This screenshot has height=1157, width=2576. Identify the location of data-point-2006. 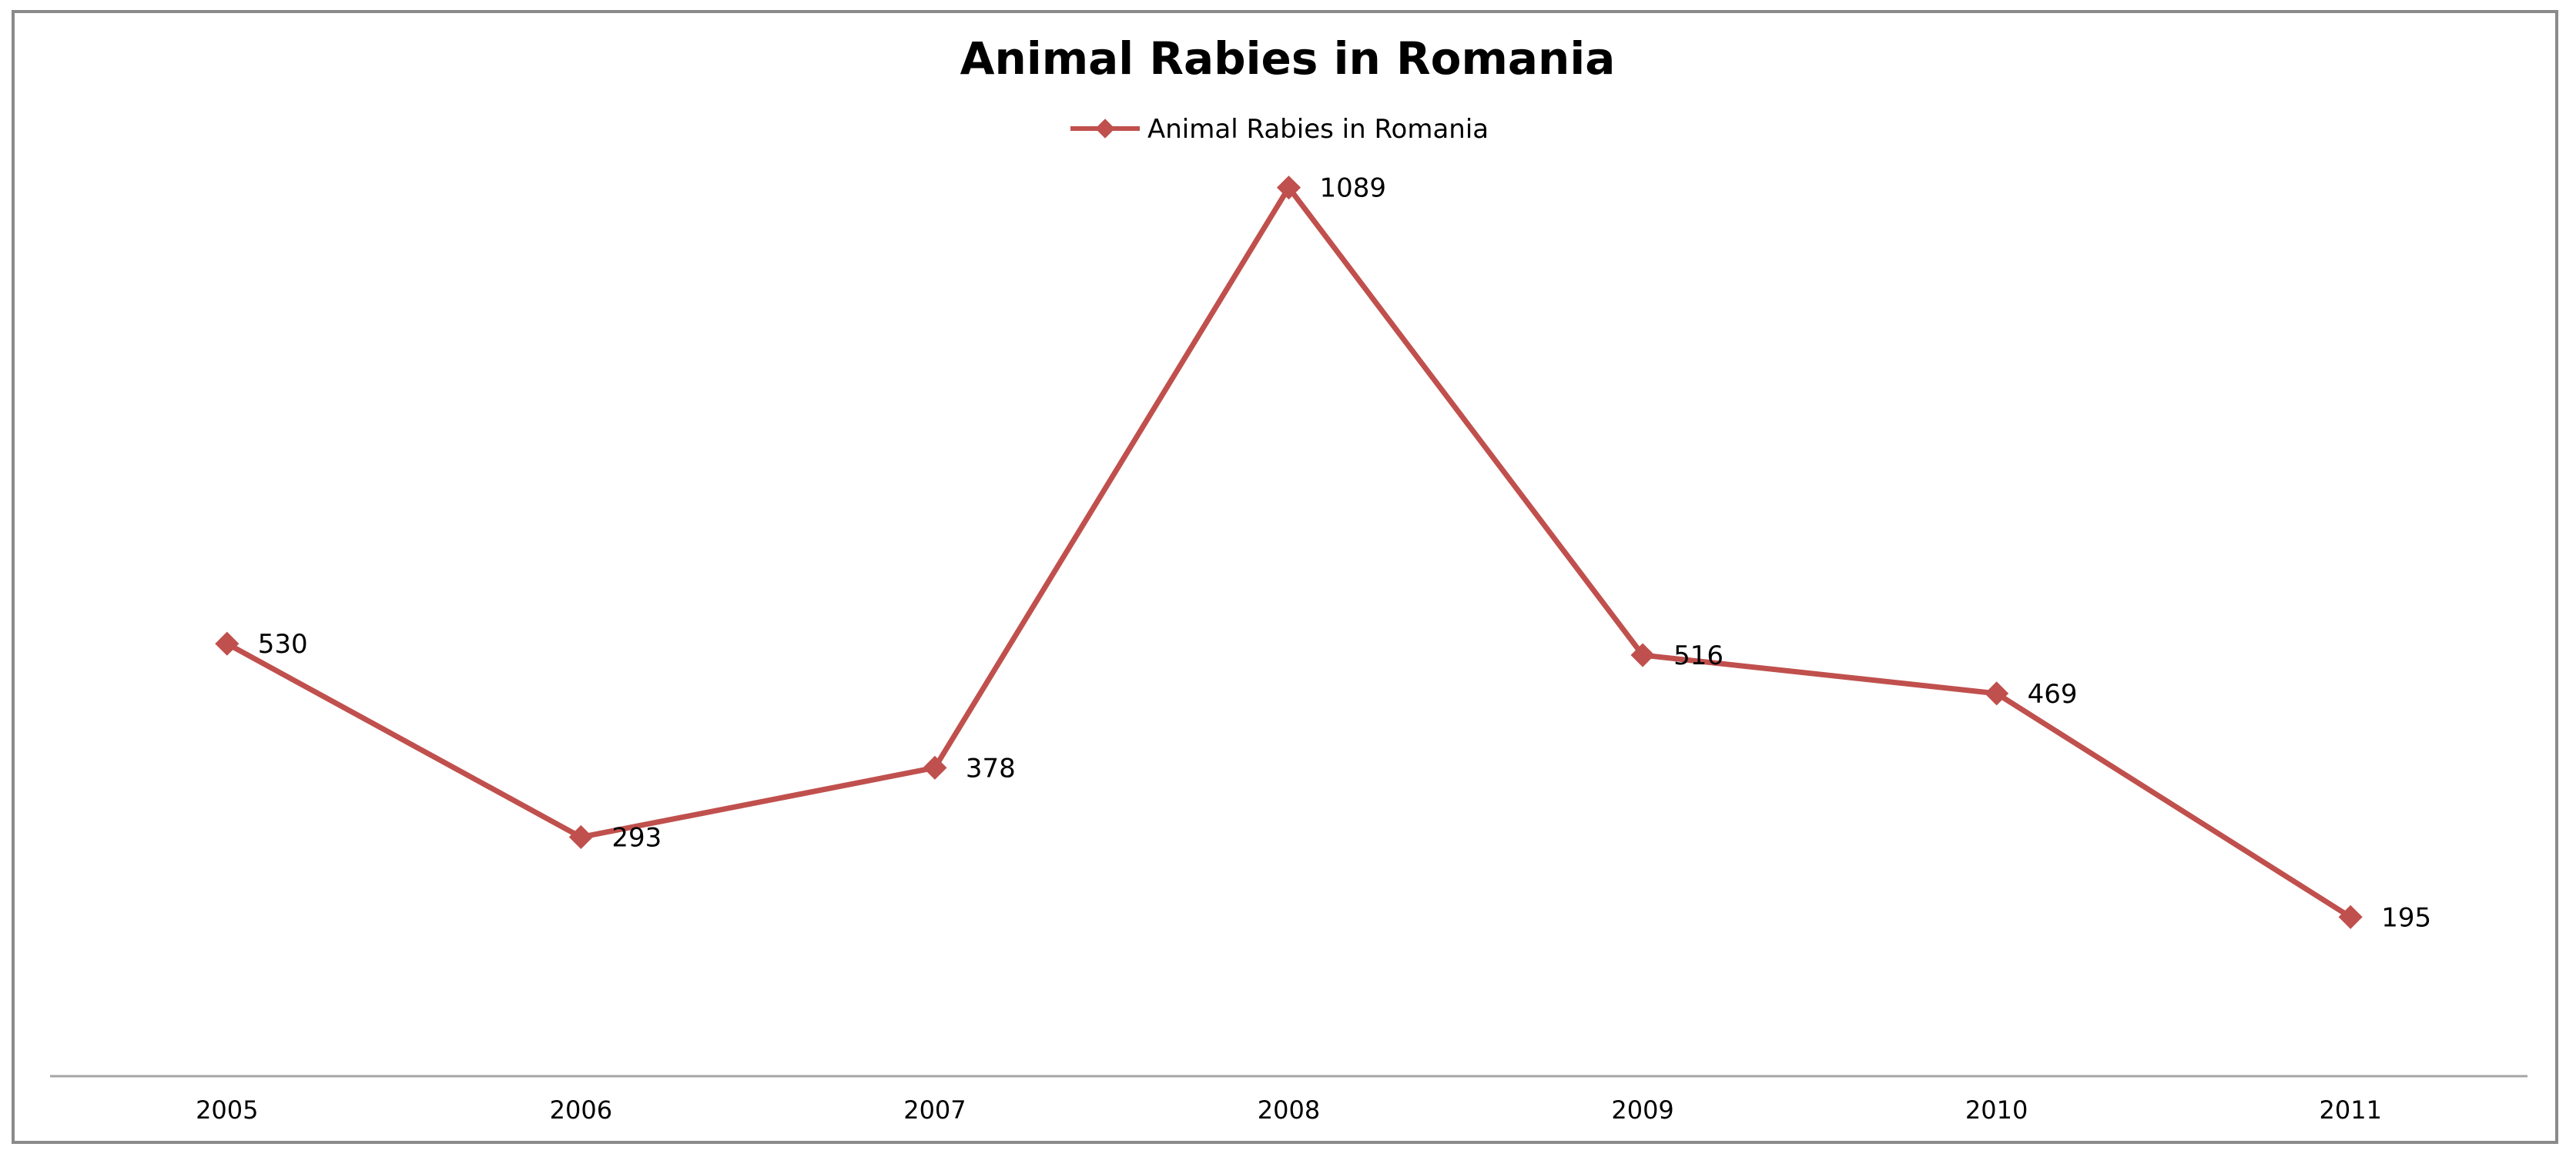
(580, 836).